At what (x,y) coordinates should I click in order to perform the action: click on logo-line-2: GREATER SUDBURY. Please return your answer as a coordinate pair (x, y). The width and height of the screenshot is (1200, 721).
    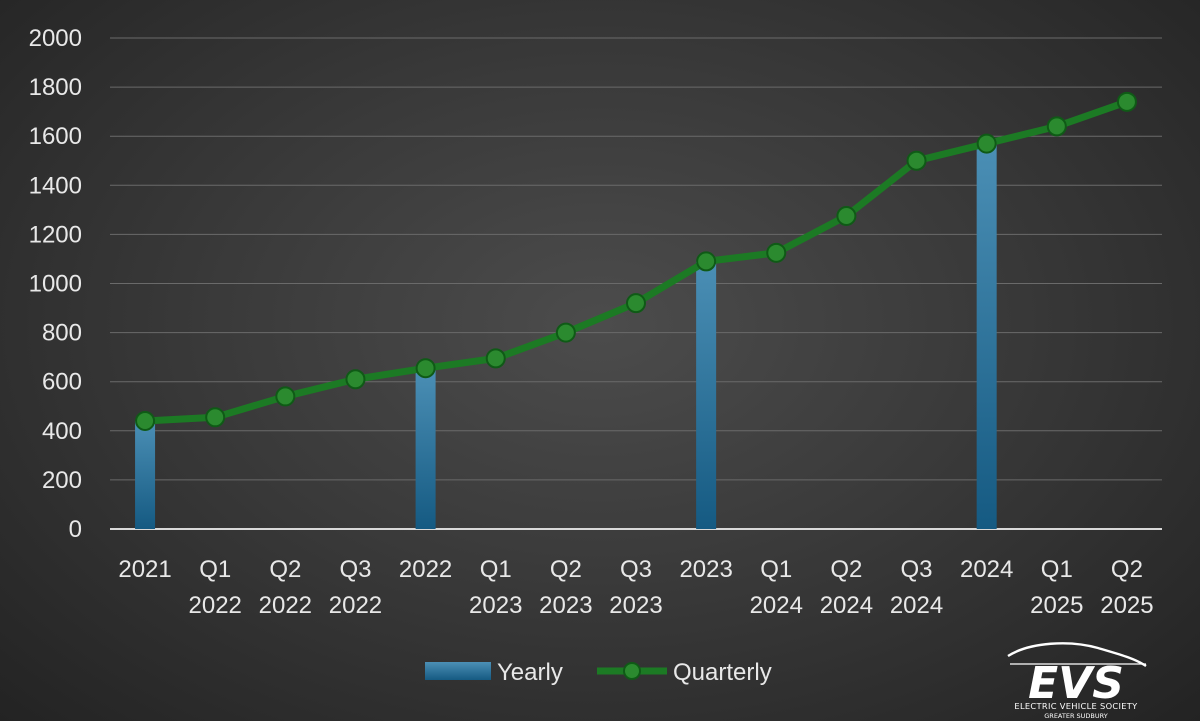
    Looking at the image, I should click on (1075, 716).